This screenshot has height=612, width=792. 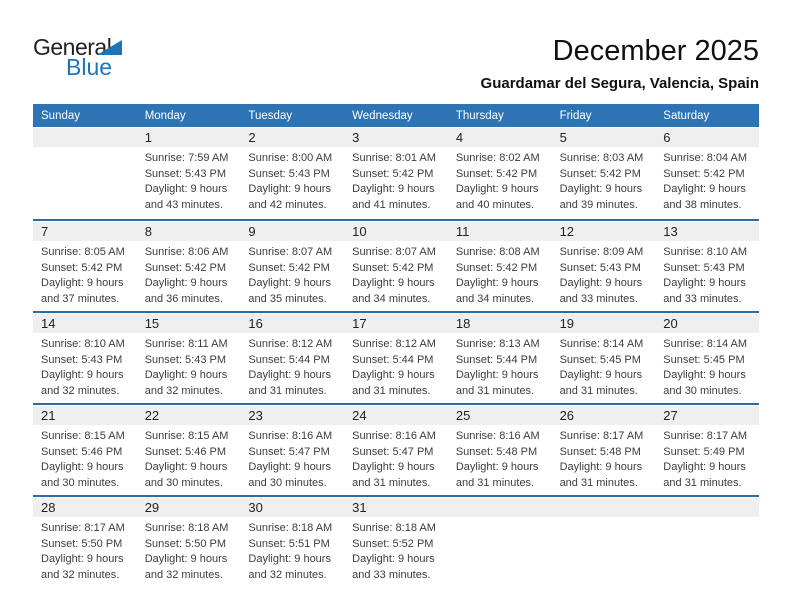 What do you see at coordinates (289, 359) in the screenshot?
I see `sunset-text: Sunset: 5:44 PM` at bounding box center [289, 359].